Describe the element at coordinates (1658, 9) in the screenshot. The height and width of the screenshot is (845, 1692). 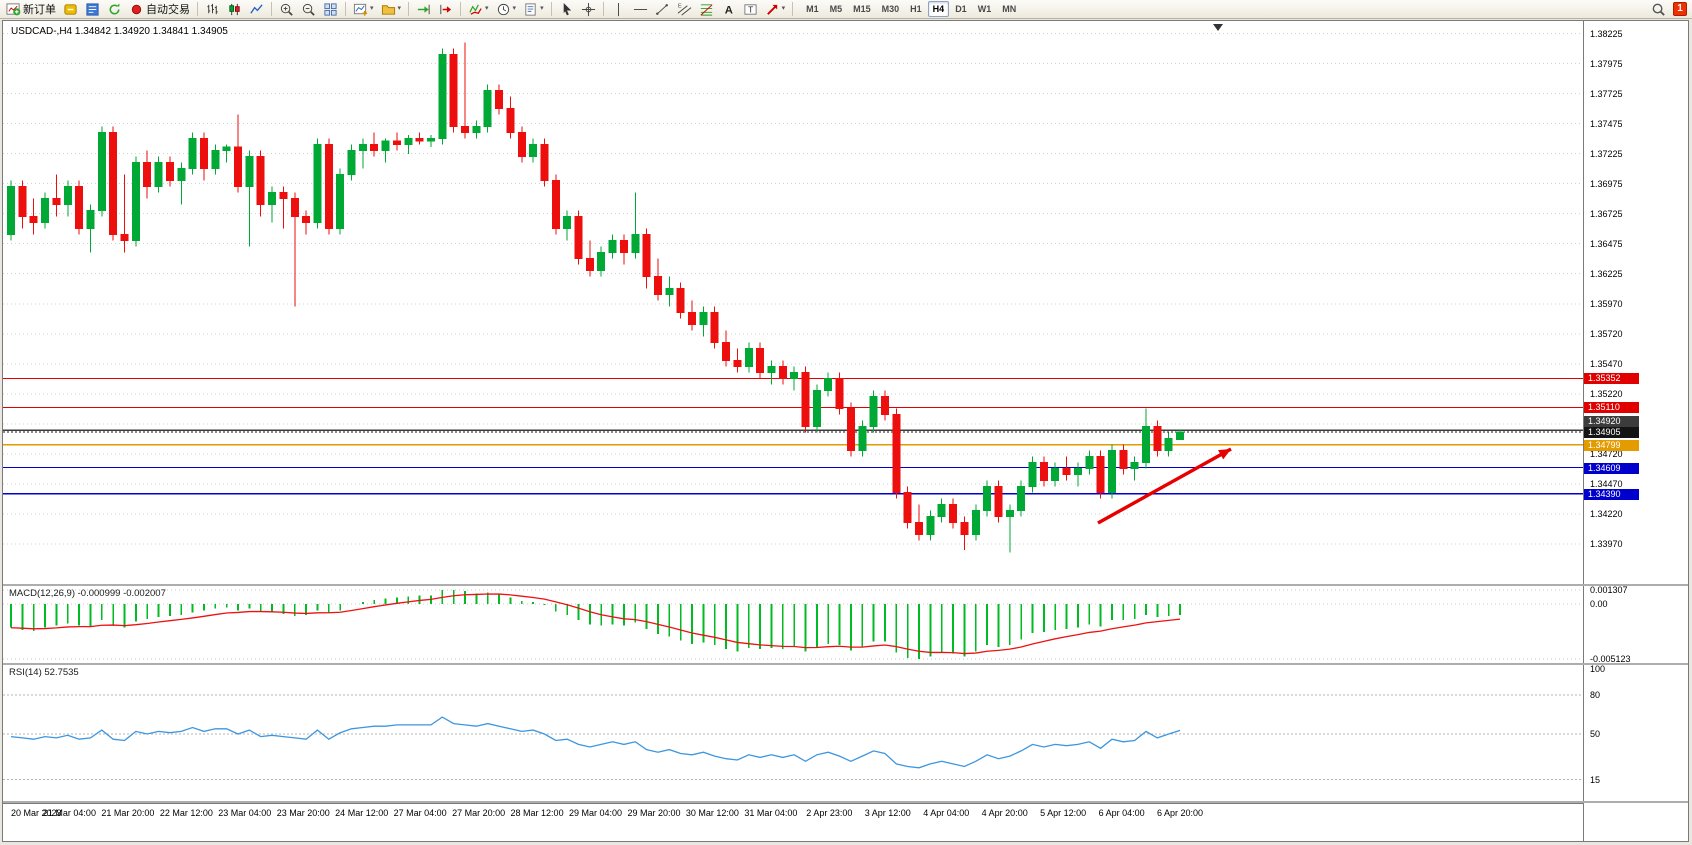
I see `search-button` at that location.